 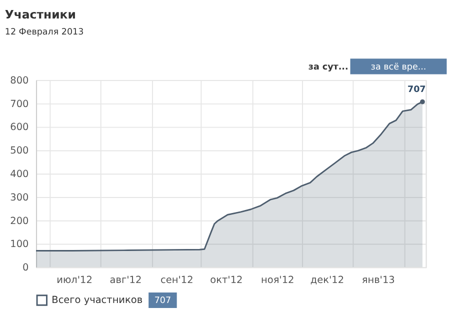 I want to click on text: 707, so click(x=163, y=301).